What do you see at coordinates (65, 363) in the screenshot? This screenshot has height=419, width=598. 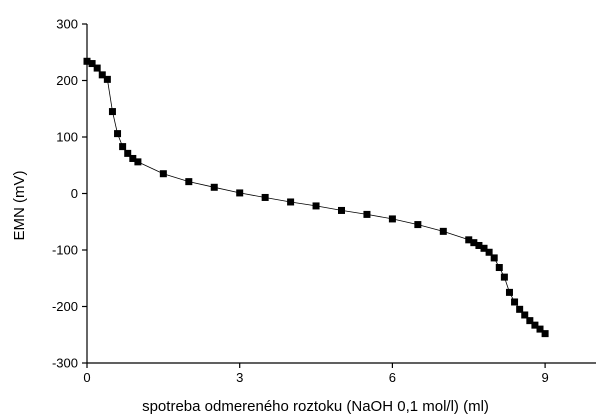 I see `y-tick-label: -300` at bounding box center [65, 363].